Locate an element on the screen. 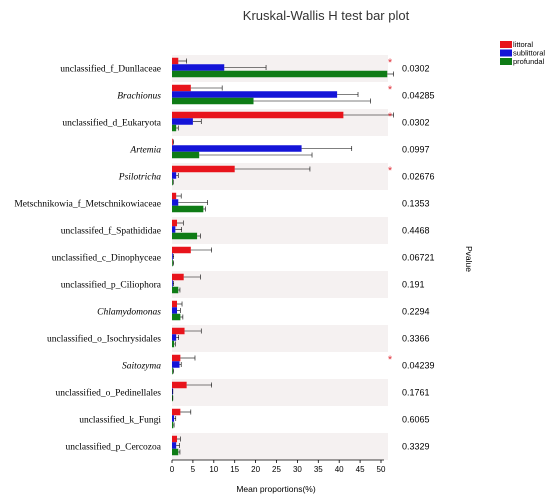 Image resolution: width=550 pixels, height=504 pixels. x-tick-label: 5 is located at coordinates (193, 469).